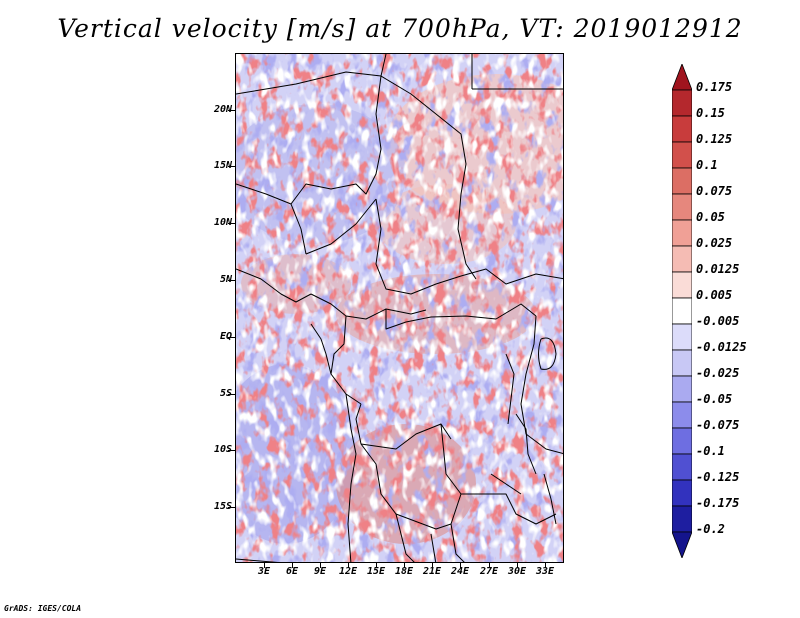  What do you see at coordinates (718, 425) in the screenshot?
I see `colorbar-label: -0.075` at bounding box center [718, 425].